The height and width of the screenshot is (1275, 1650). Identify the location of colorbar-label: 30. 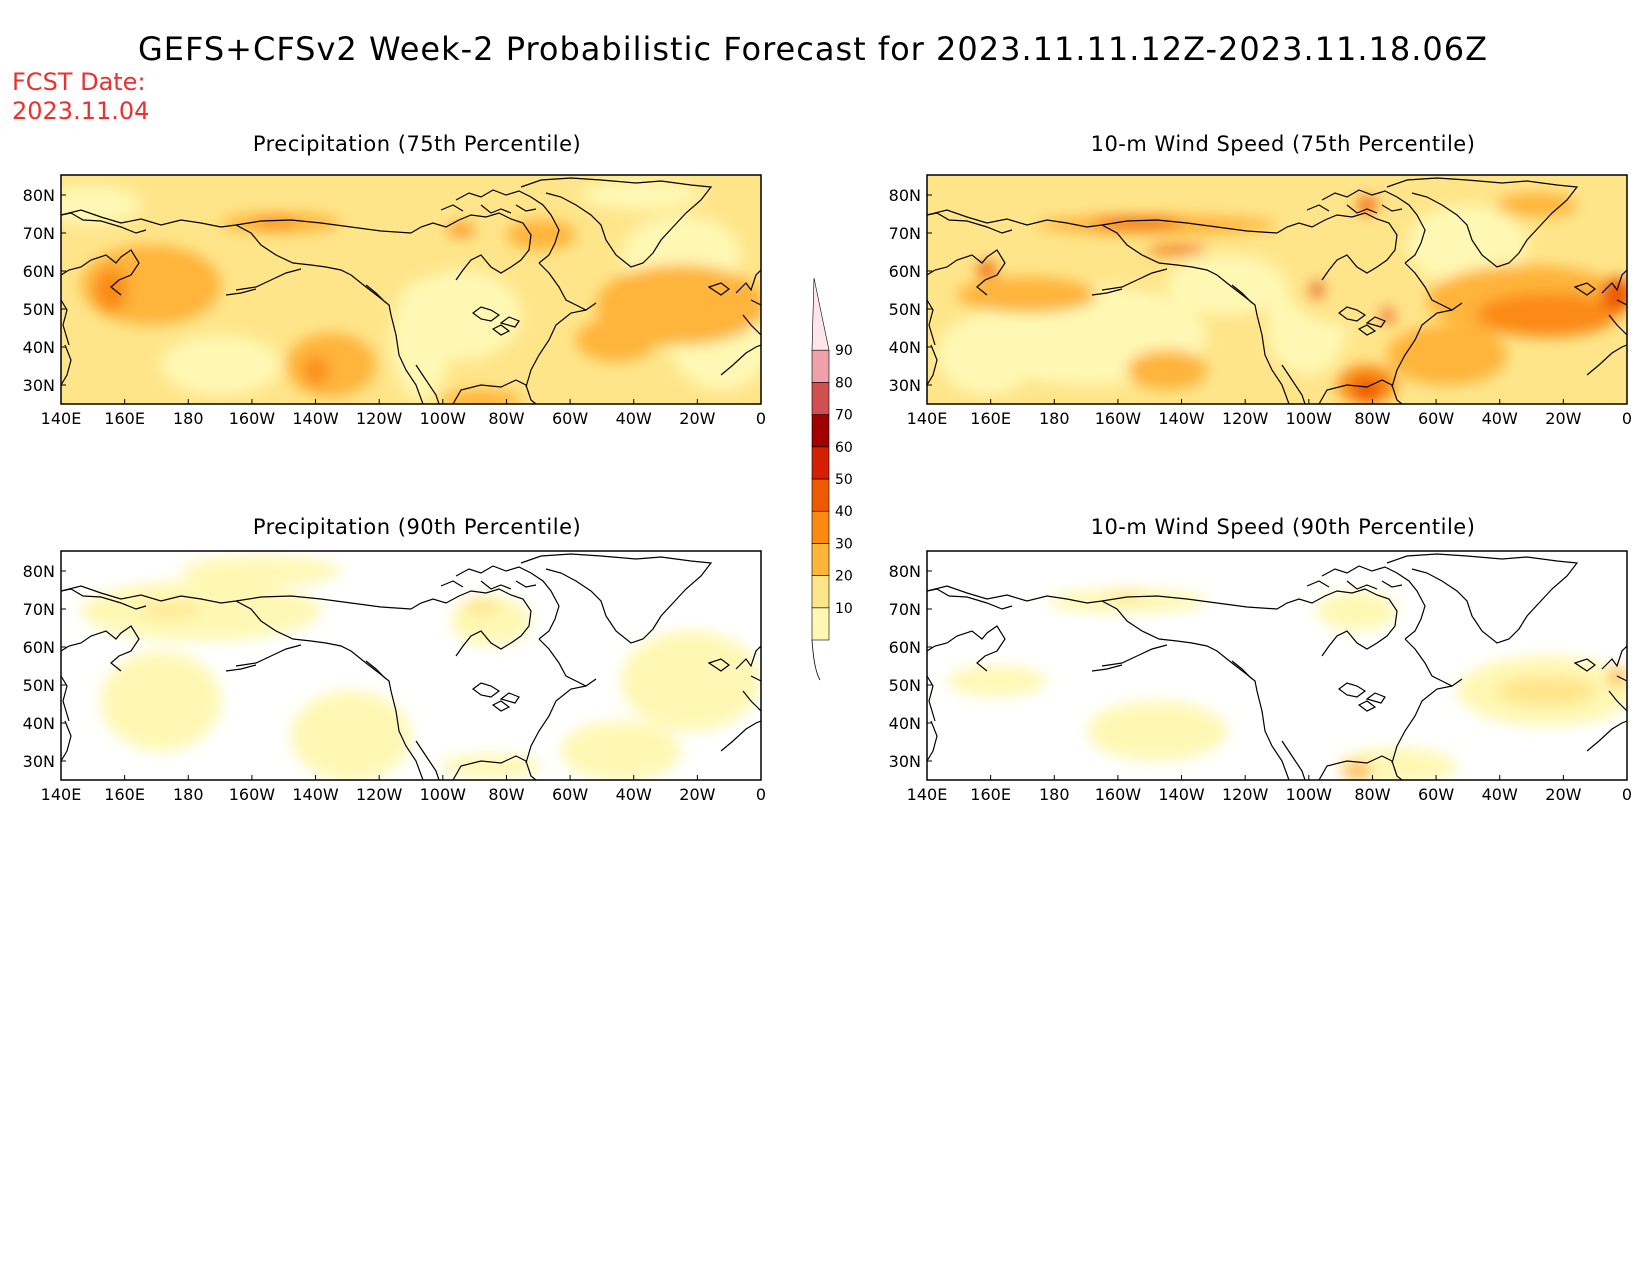
(844, 544).